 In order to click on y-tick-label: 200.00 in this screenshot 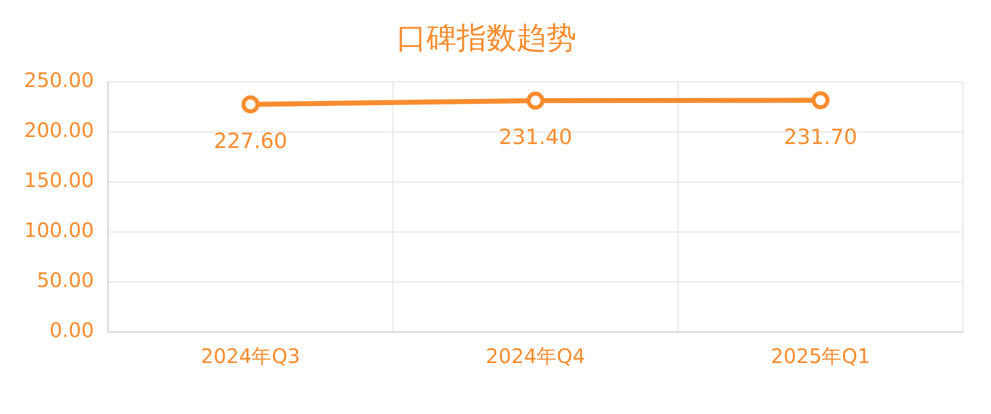, I will do `click(59, 130)`.